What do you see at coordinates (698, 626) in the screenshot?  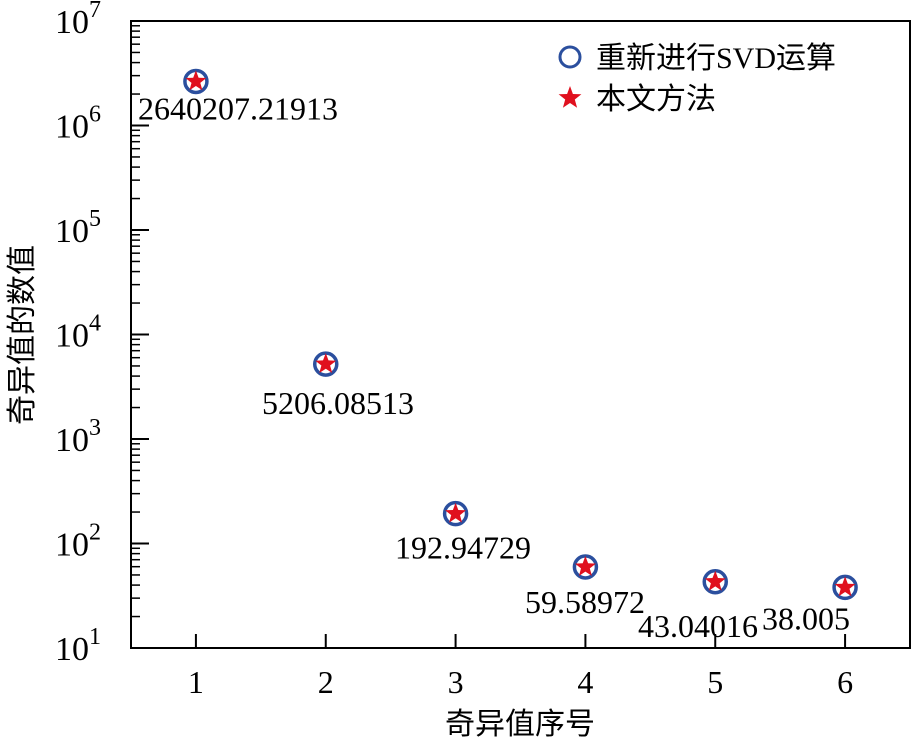 I see `data-label: 43.04016` at bounding box center [698, 626].